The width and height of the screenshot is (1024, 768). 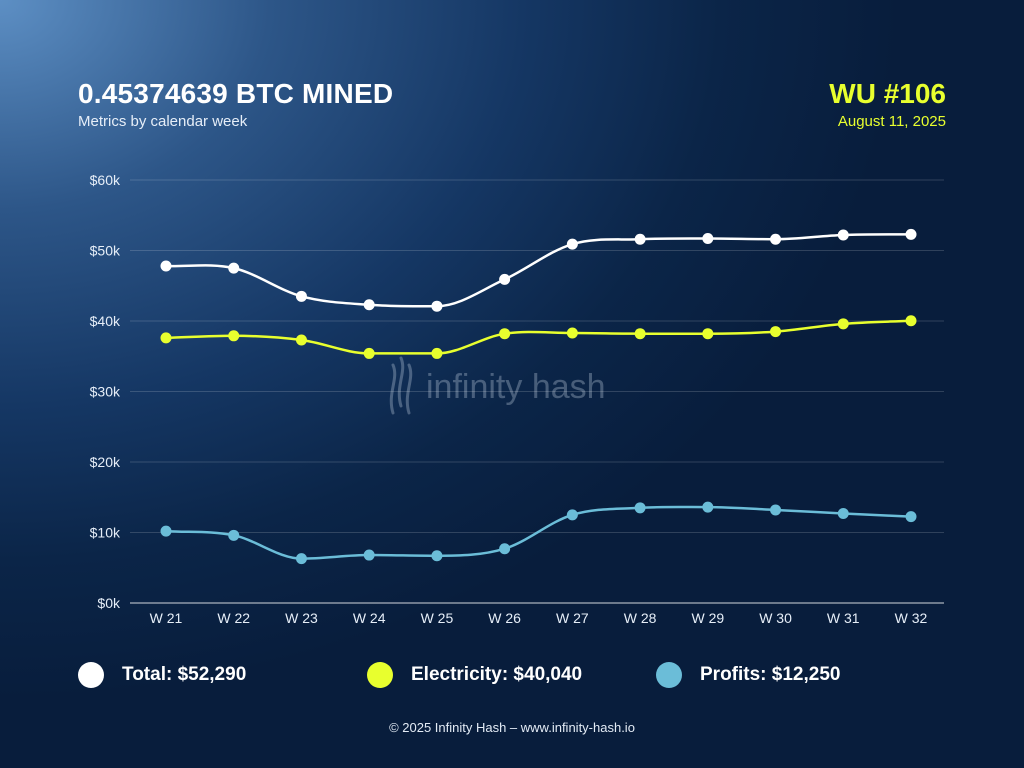 What do you see at coordinates (504, 618) in the screenshot?
I see `x-tick-label: W 26` at bounding box center [504, 618].